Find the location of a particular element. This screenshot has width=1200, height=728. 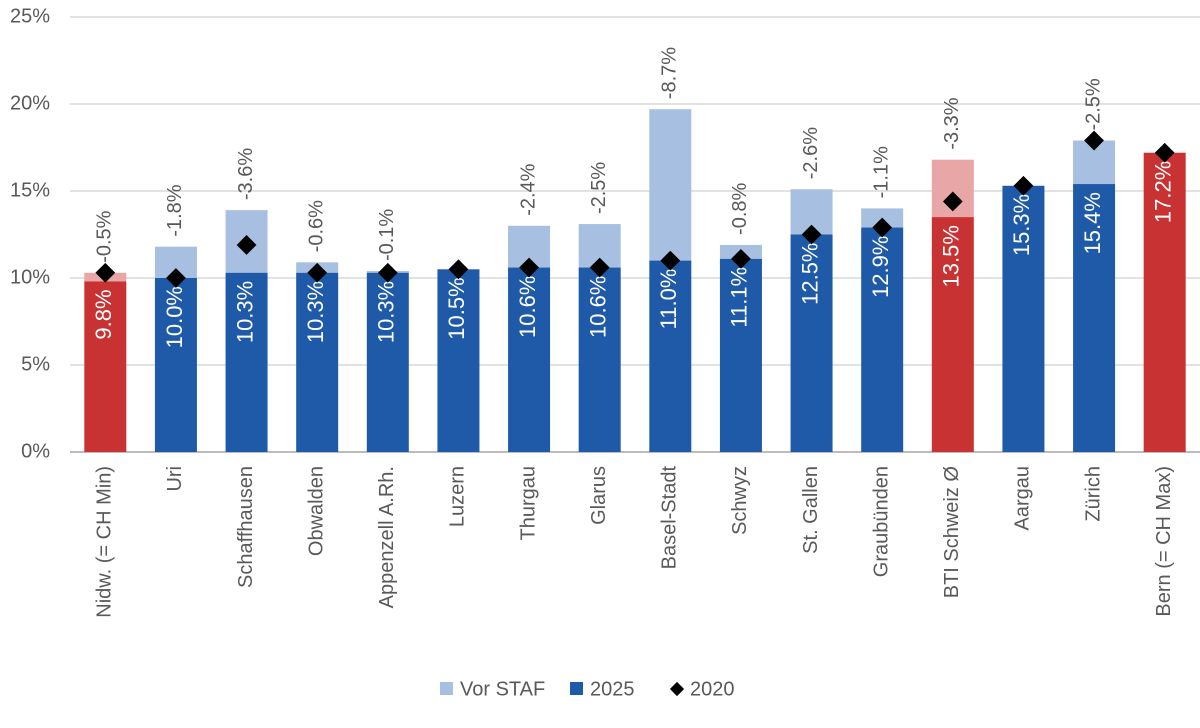

value-label: 12.5% is located at coordinates (809, 274).